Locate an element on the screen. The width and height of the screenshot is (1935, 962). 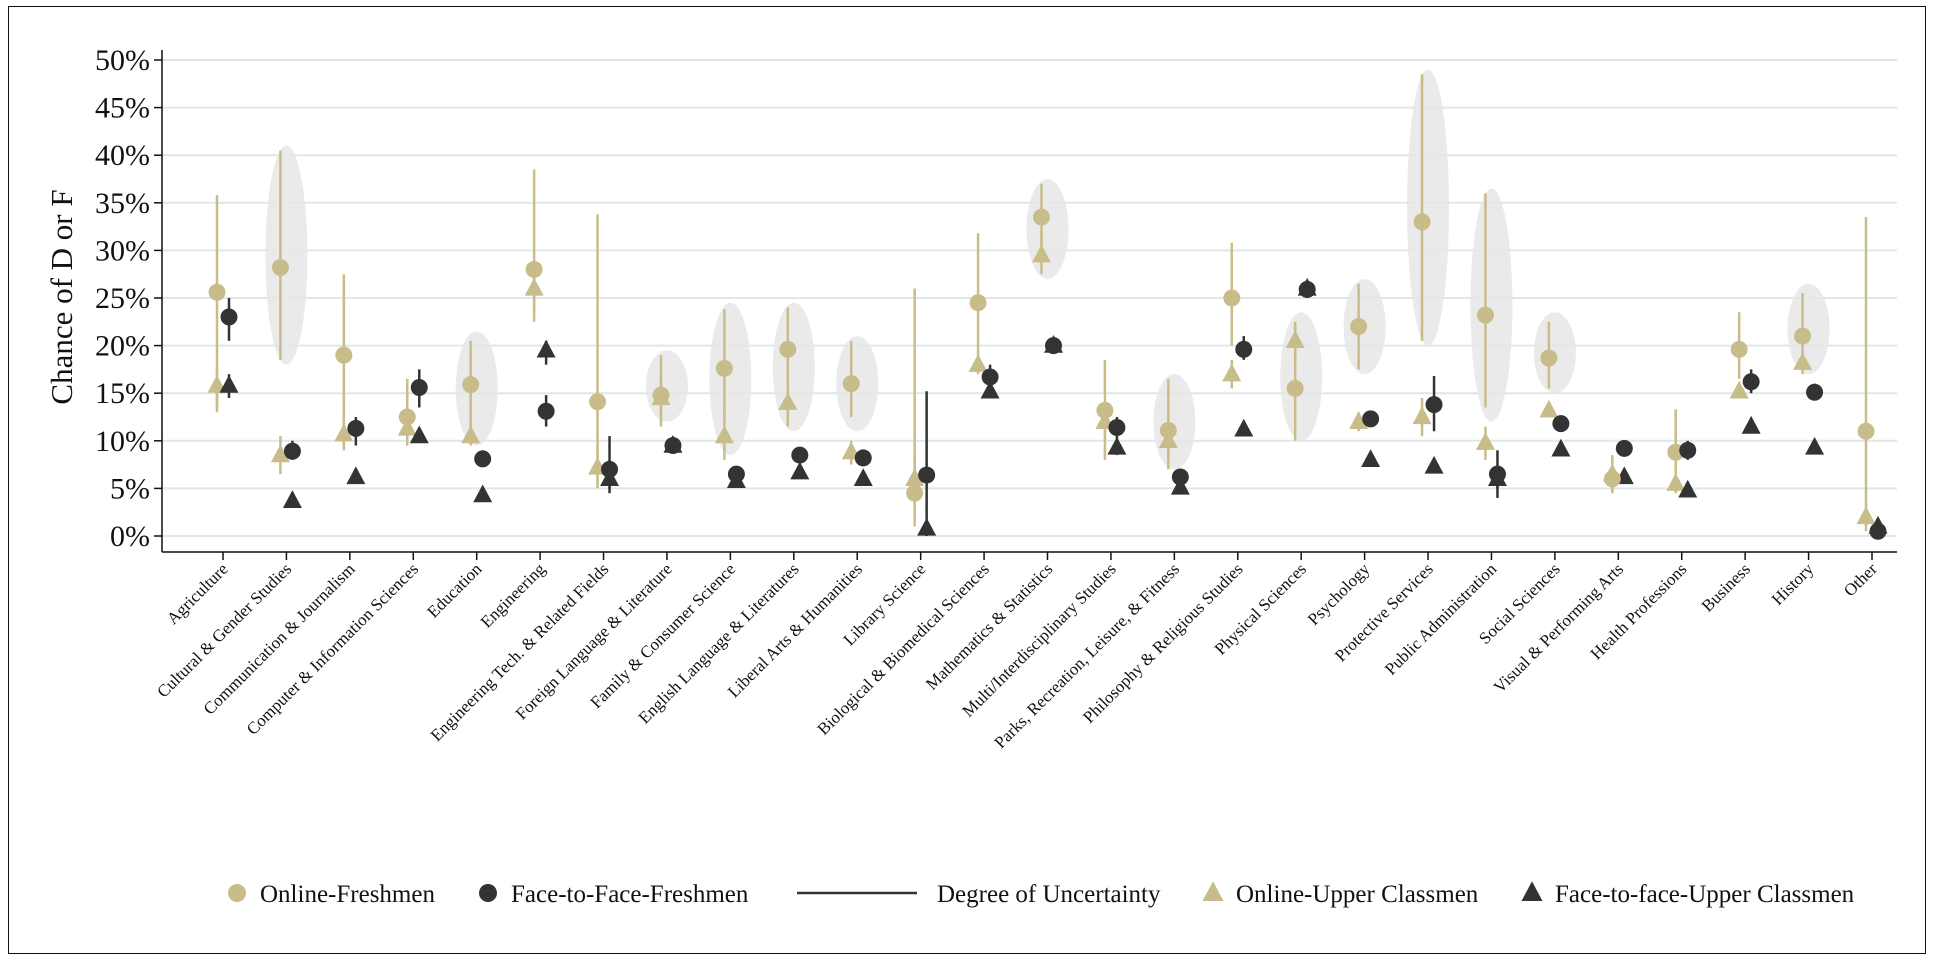
legend-item-face-to-face-freshmen: Face-to-Face-Freshmen is located at coordinates (614, 894).